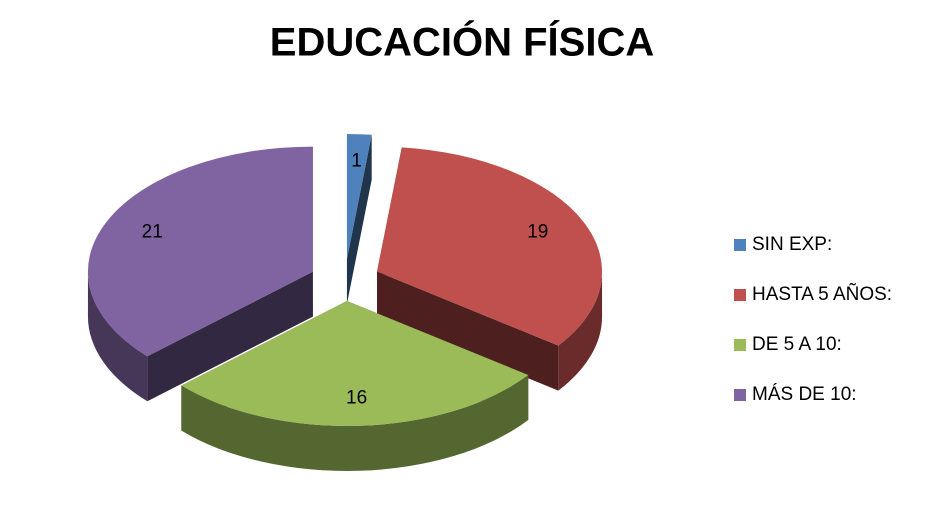 The image size is (932, 530). What do you see at coordinates (356, 161) in the screenshot?
I see `data-label: 1` at bounding box center [356, 161].